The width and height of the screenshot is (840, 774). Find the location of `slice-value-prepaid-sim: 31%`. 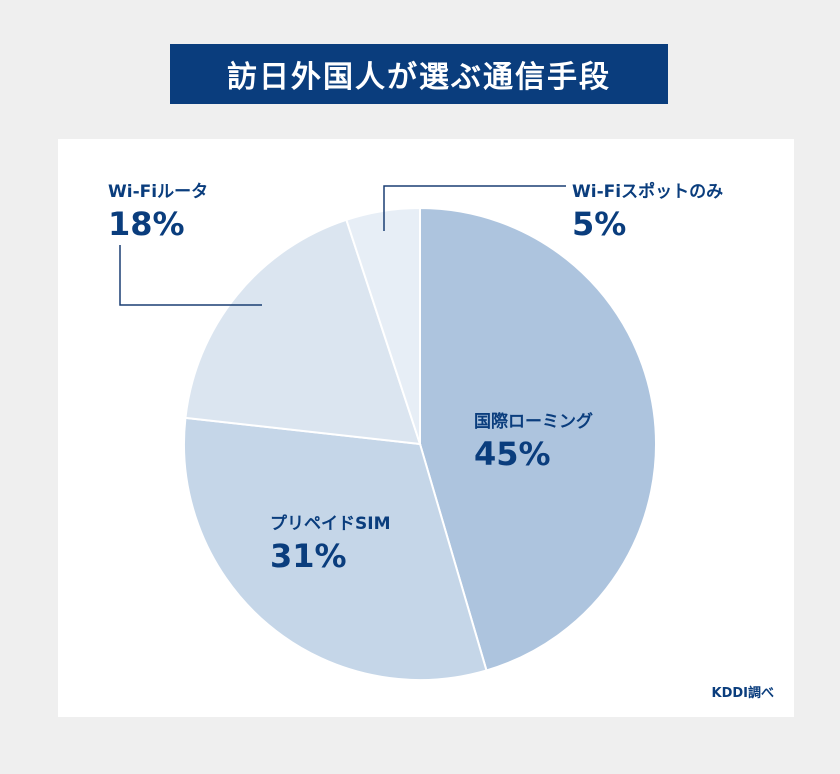

slice-value-prepaid-sim: 31% is located at coordinates (308, 556).